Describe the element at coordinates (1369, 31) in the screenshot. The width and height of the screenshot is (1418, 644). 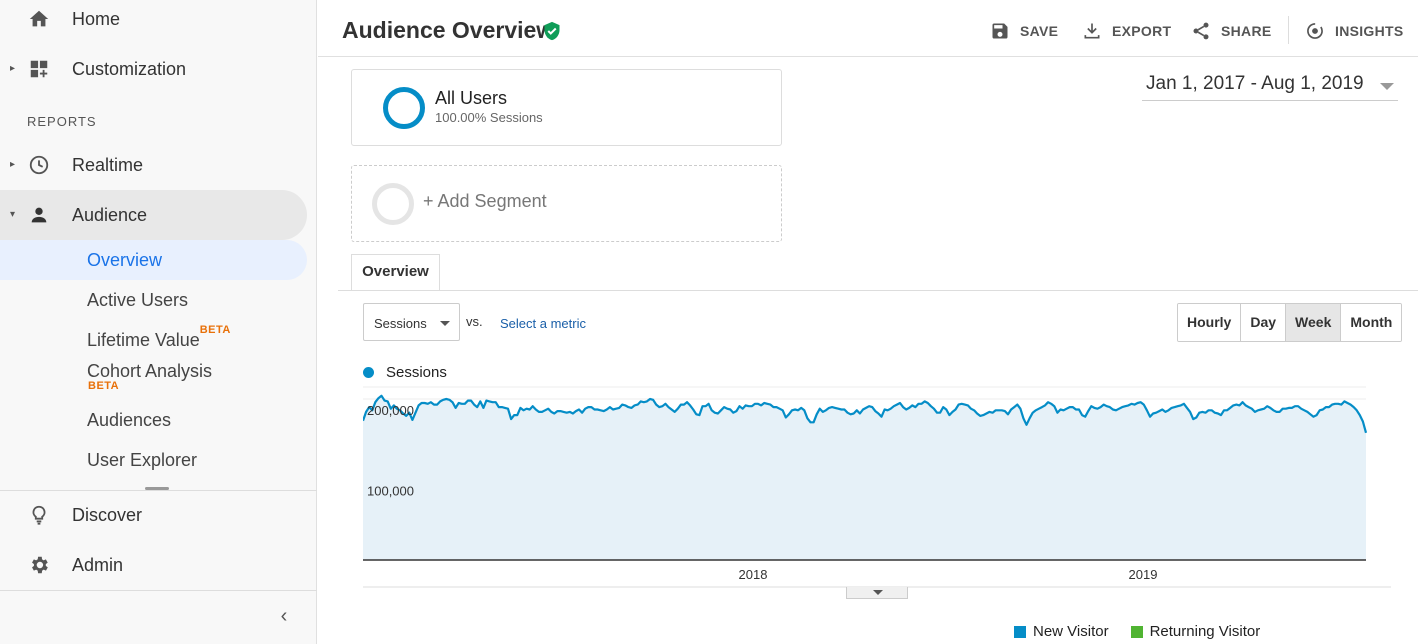
I see `insights-label: INSIGHTS` at that location.